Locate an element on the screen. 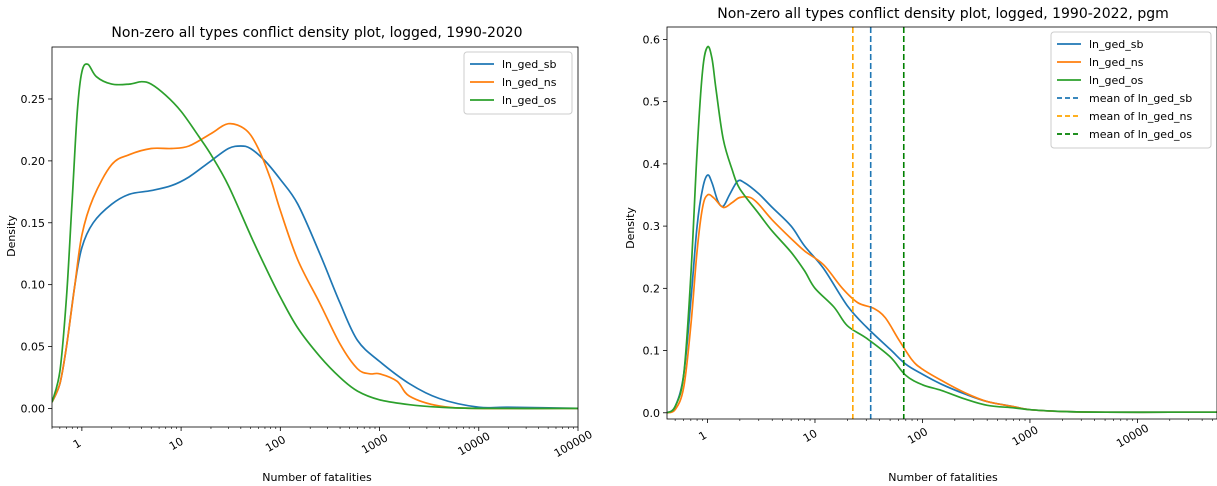 This screenshot has width=1217, height=486. legend-label: mean of ln_ged_os is located at coordinates (1140, 134).